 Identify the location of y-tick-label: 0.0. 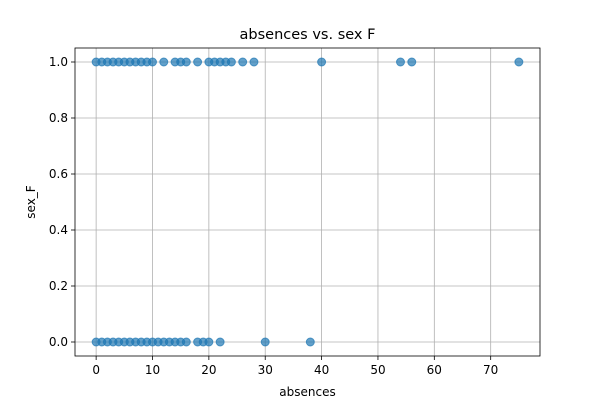
(58, 342).